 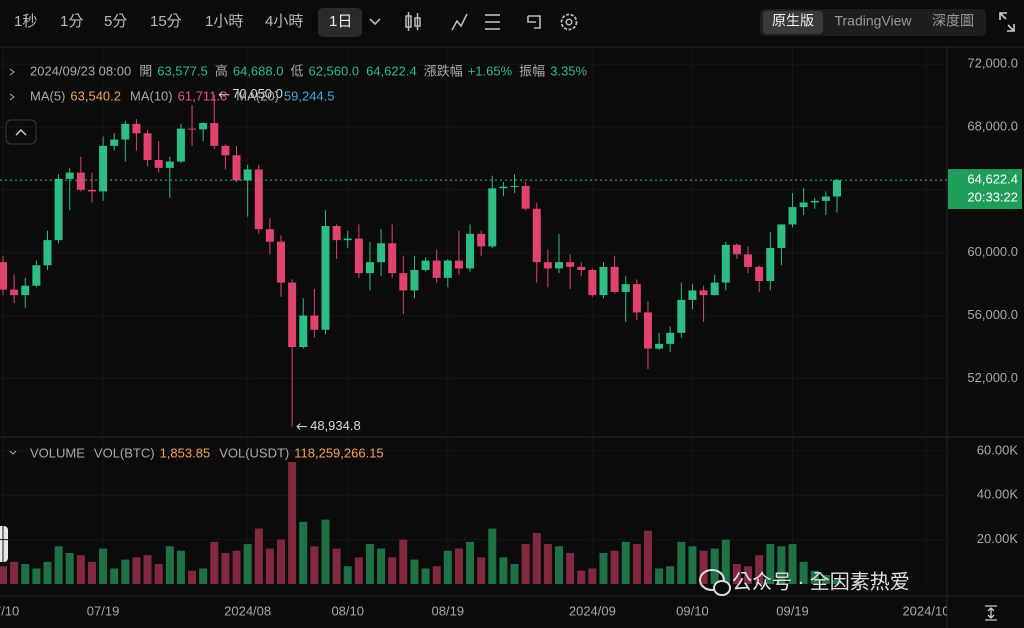 I want to click on side-tab, so click(x=4, y=544).